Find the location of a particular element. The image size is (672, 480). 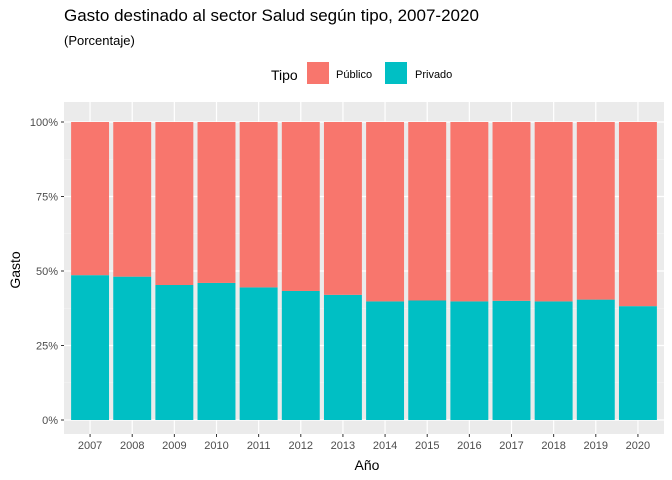

legend: Tipo Público Privado is located at coordinates (361, 73).